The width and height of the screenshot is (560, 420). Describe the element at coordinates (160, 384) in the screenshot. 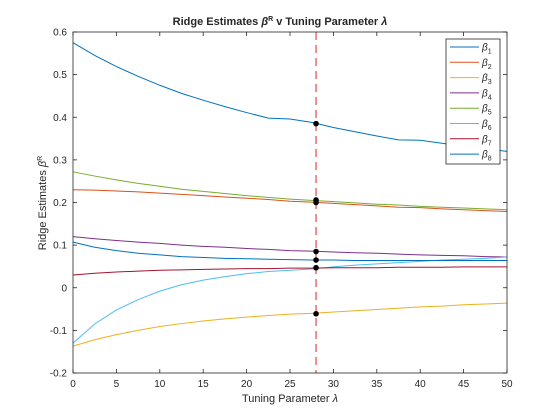

I see `x-tick-label: 10` at that location.